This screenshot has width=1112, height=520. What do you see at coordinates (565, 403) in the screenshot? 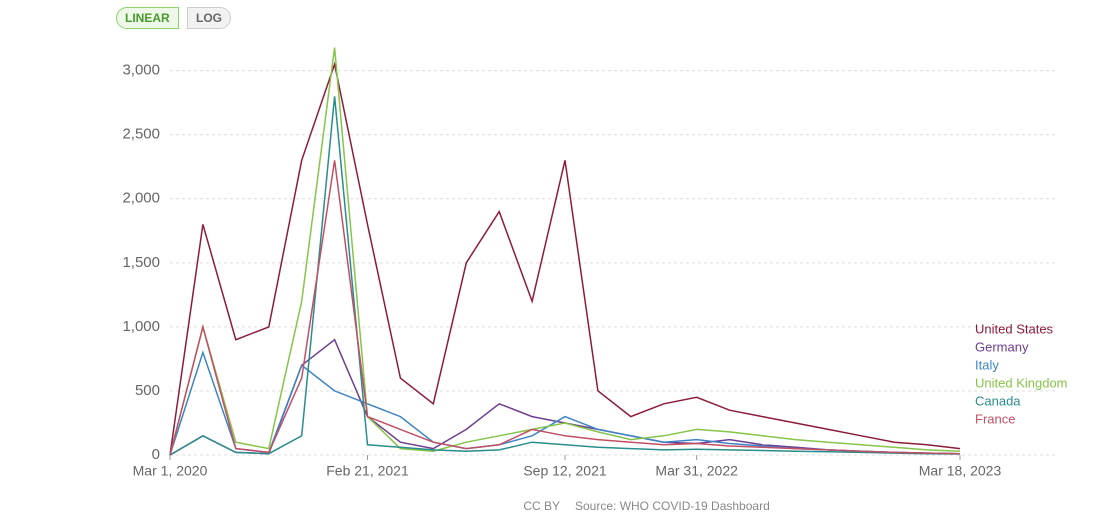
I see `series-line` at bounding box center [565, 403].